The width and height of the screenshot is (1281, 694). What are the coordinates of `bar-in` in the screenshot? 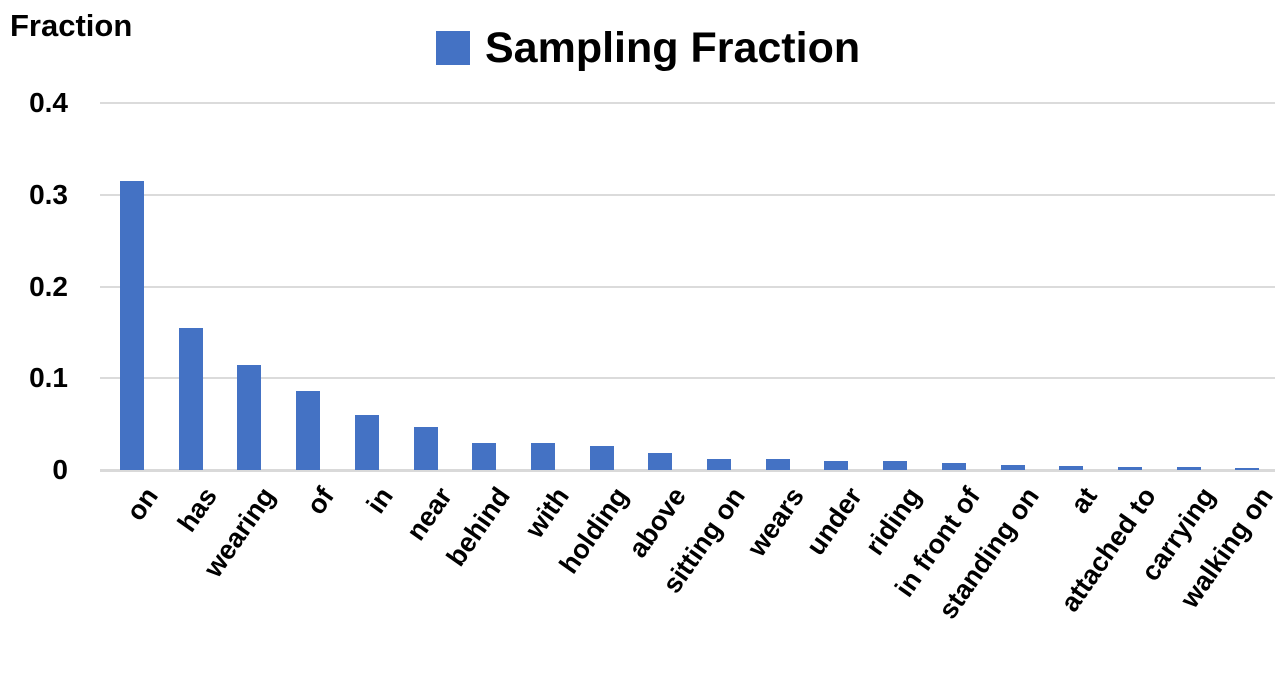 It's located at (366, 442).